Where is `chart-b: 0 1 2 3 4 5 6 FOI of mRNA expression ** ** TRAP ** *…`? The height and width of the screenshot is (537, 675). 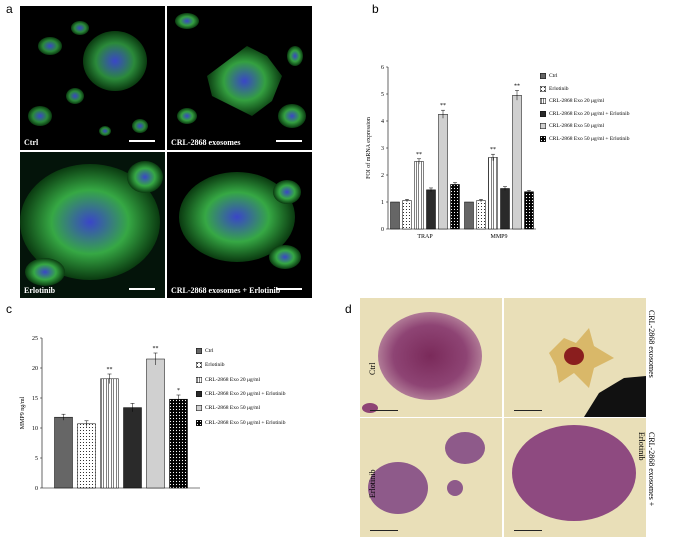 chart-b: 0 1 2 3 4 5 6 FOI of mRNA expression ** ** TRAP ** *… is located at coordinates (450, 150).